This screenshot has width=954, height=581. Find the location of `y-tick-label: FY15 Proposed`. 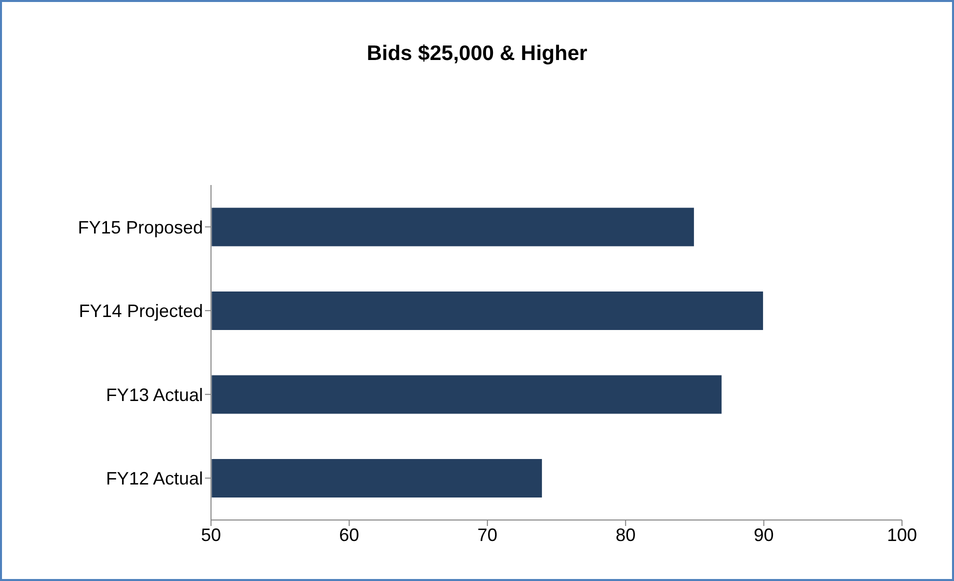

y-tick-label: FY15 Proposed is located at coordinates (140, 227).